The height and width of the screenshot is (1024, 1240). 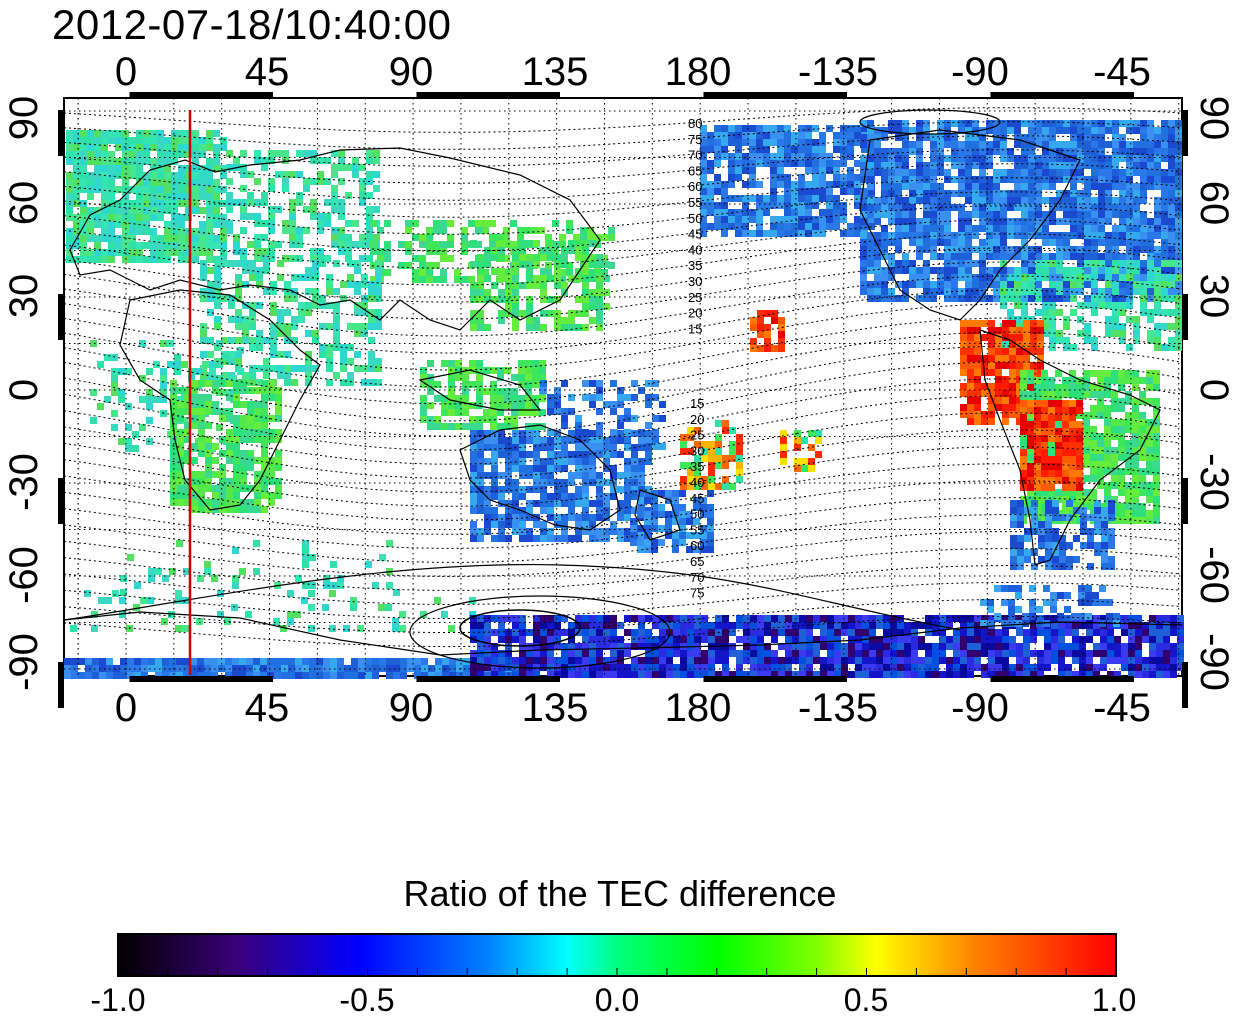 What do you see at coordinates (126, 72) in the screenshot?
I see `top-lon-tick: 0` at bounding box center [126, 72].